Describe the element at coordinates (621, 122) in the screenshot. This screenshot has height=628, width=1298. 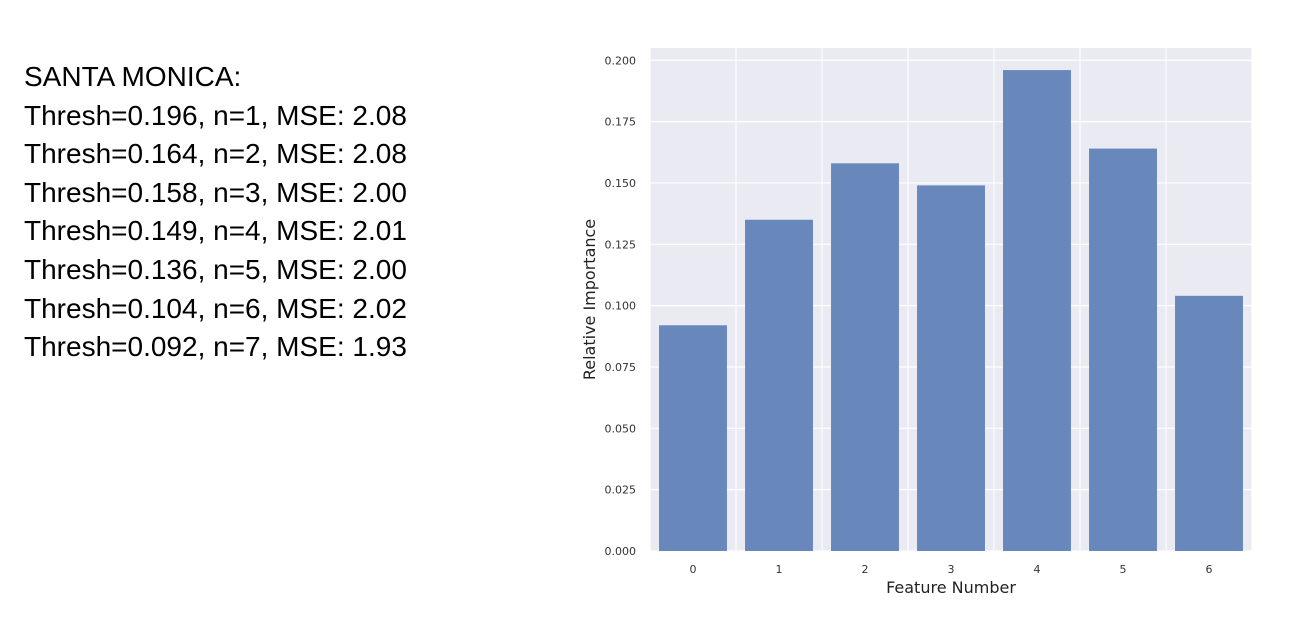
I see `y-tick-label: 0.175` at that location.